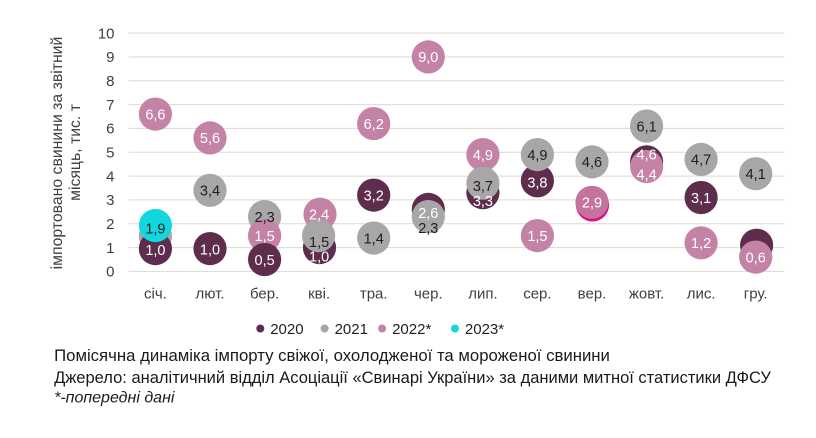 The image size is (816, 438). What do you see at coordinates (537, 183) in the screenshot?
I see `svg-text: 3,8` at bounding box center [537, 183].